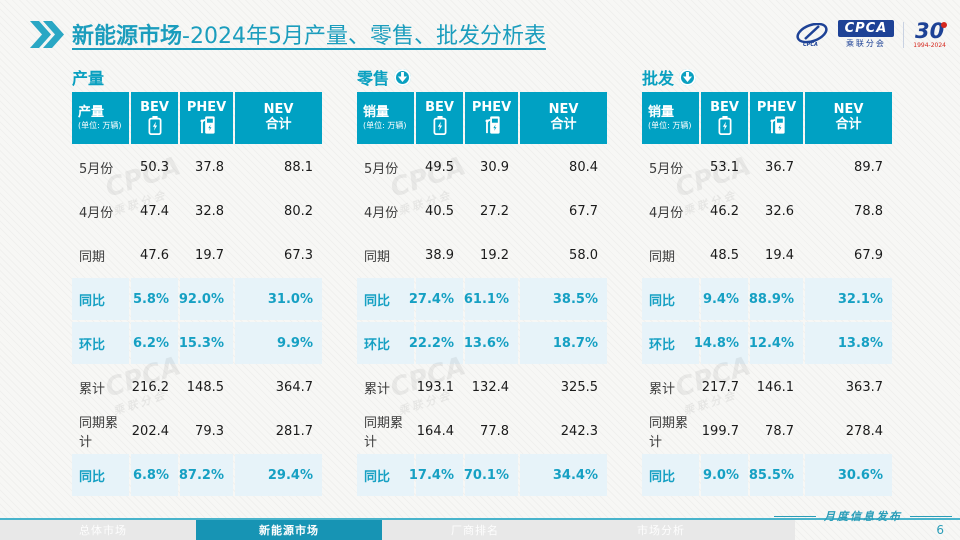 Image resolution: width=960 pixels, height=540 pixels. What do you see at coordinates (864, 431) in the screenshot?
I see `cell-value: 278.4` at bounding box center [864, 431].